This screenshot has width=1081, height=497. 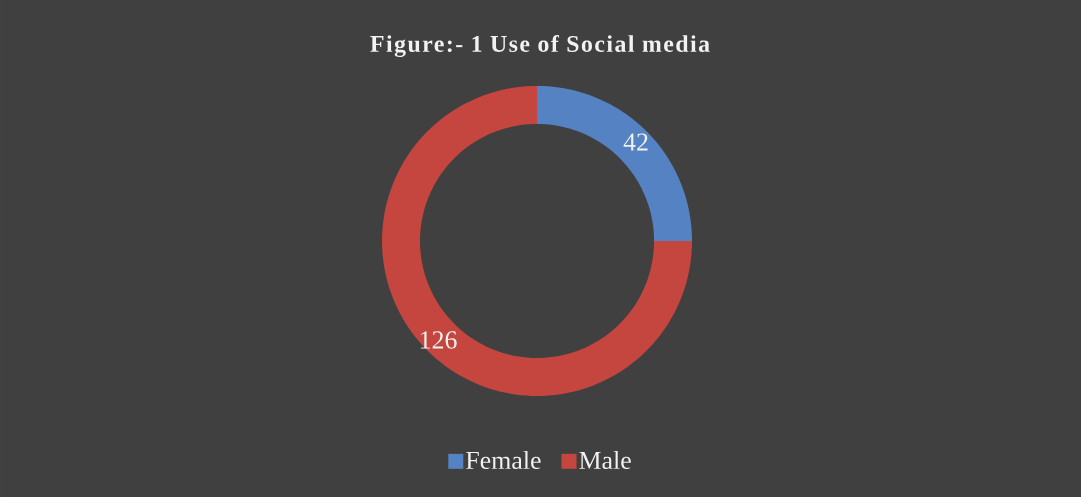 What do you see at coordinates (605, 460) in the screenshot?
I see `legend-label: Male` at bounding box center [605, 460].